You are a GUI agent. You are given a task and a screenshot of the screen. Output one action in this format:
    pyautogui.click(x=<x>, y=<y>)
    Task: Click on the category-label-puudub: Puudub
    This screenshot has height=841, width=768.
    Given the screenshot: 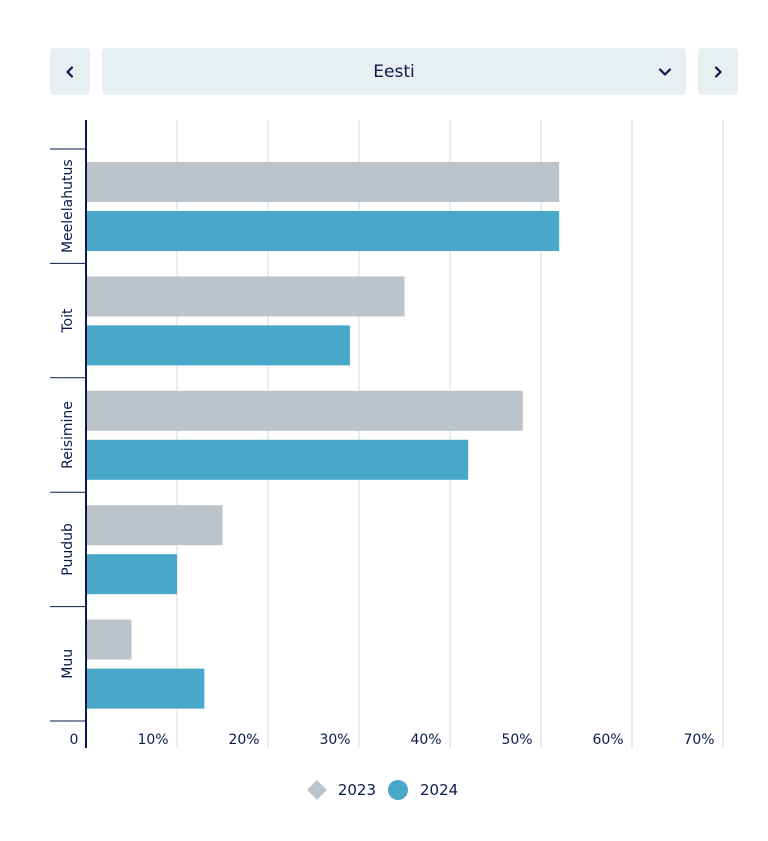 What is the action you would take?
    pyautogui.click(x=68, y=549)
    